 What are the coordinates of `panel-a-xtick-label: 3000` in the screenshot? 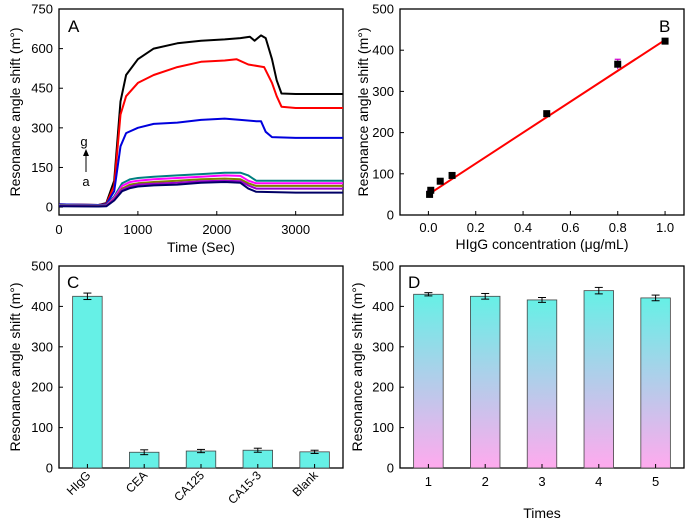 It's located at (295, 229).